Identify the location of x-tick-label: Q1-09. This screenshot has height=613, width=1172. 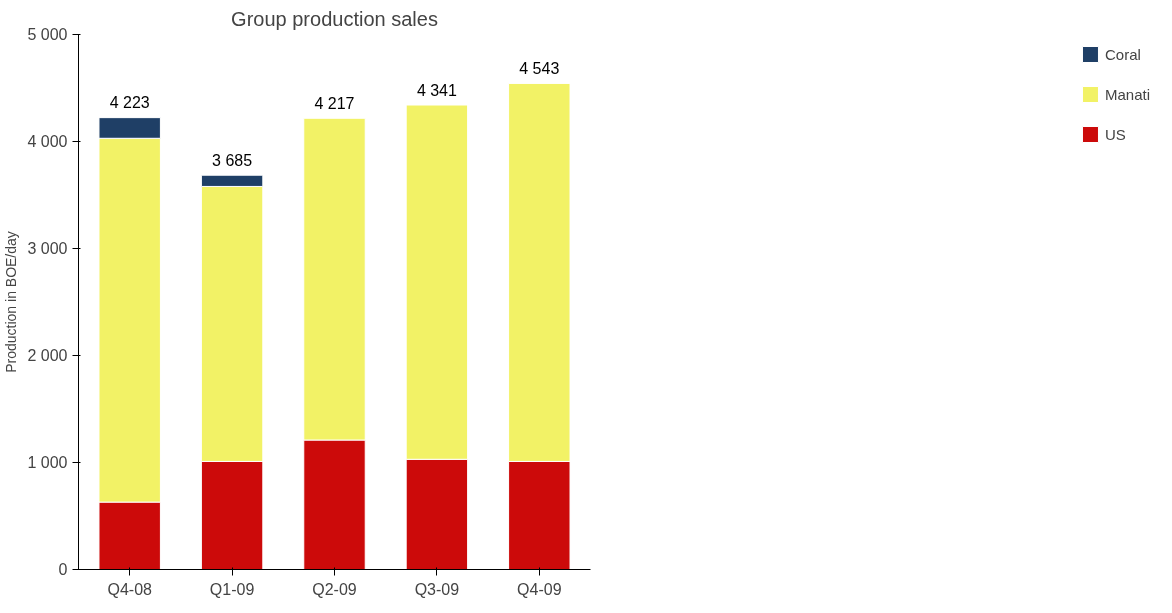
(232, 589).